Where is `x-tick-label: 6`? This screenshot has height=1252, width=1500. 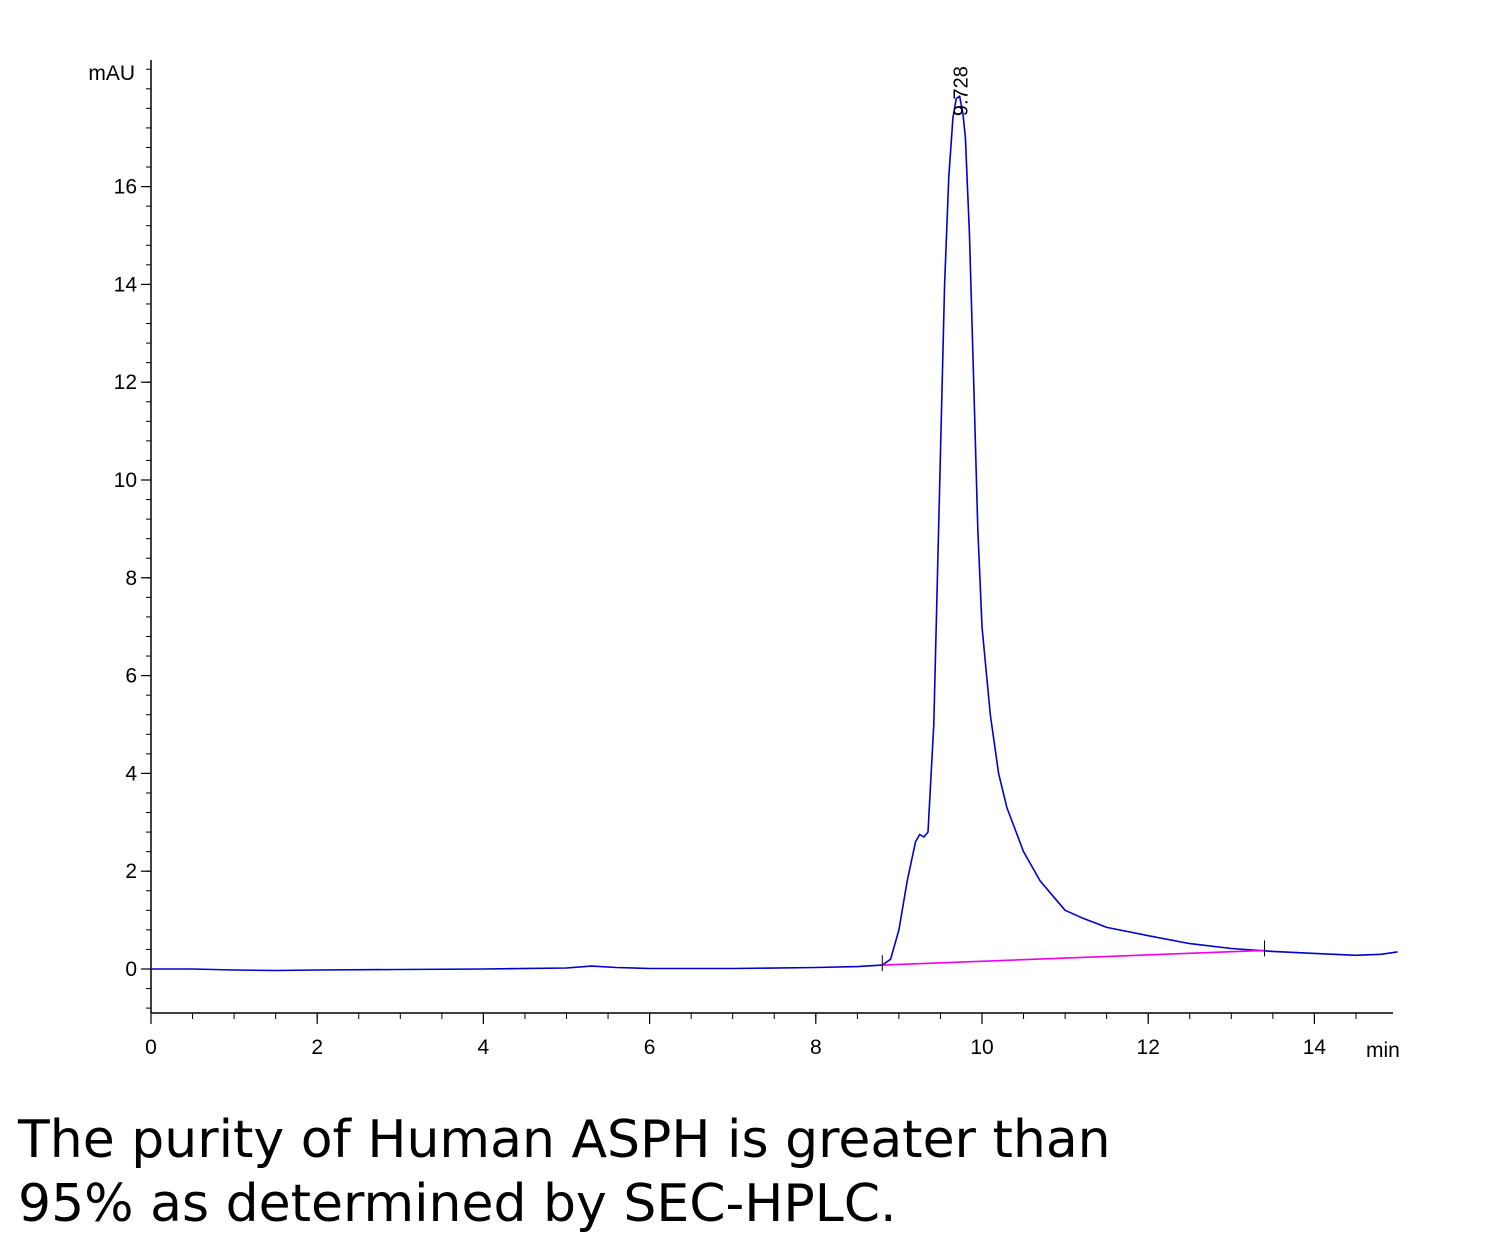 x-tick-label: 6 is located at coordinates (650, 1047).